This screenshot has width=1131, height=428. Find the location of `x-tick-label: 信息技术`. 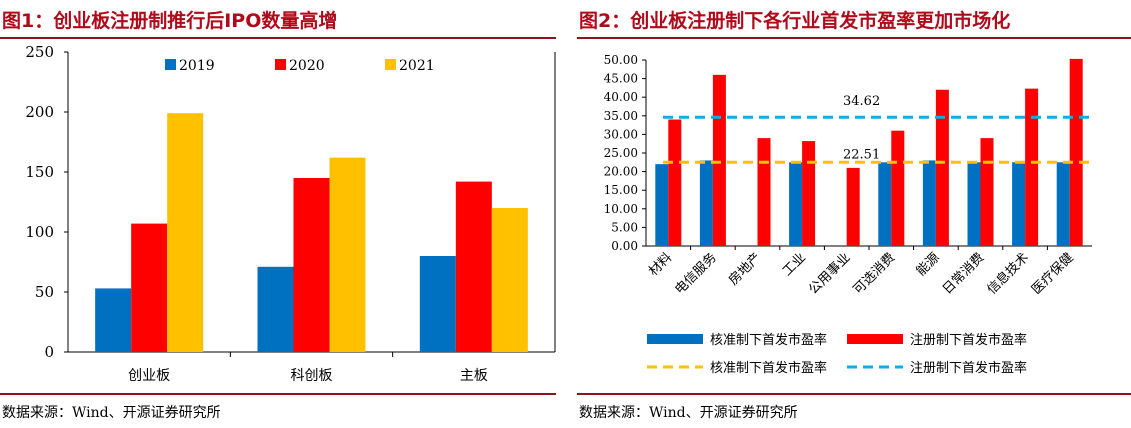

x-tick-label: 信息技术 is located at coordinates (1008, 274).